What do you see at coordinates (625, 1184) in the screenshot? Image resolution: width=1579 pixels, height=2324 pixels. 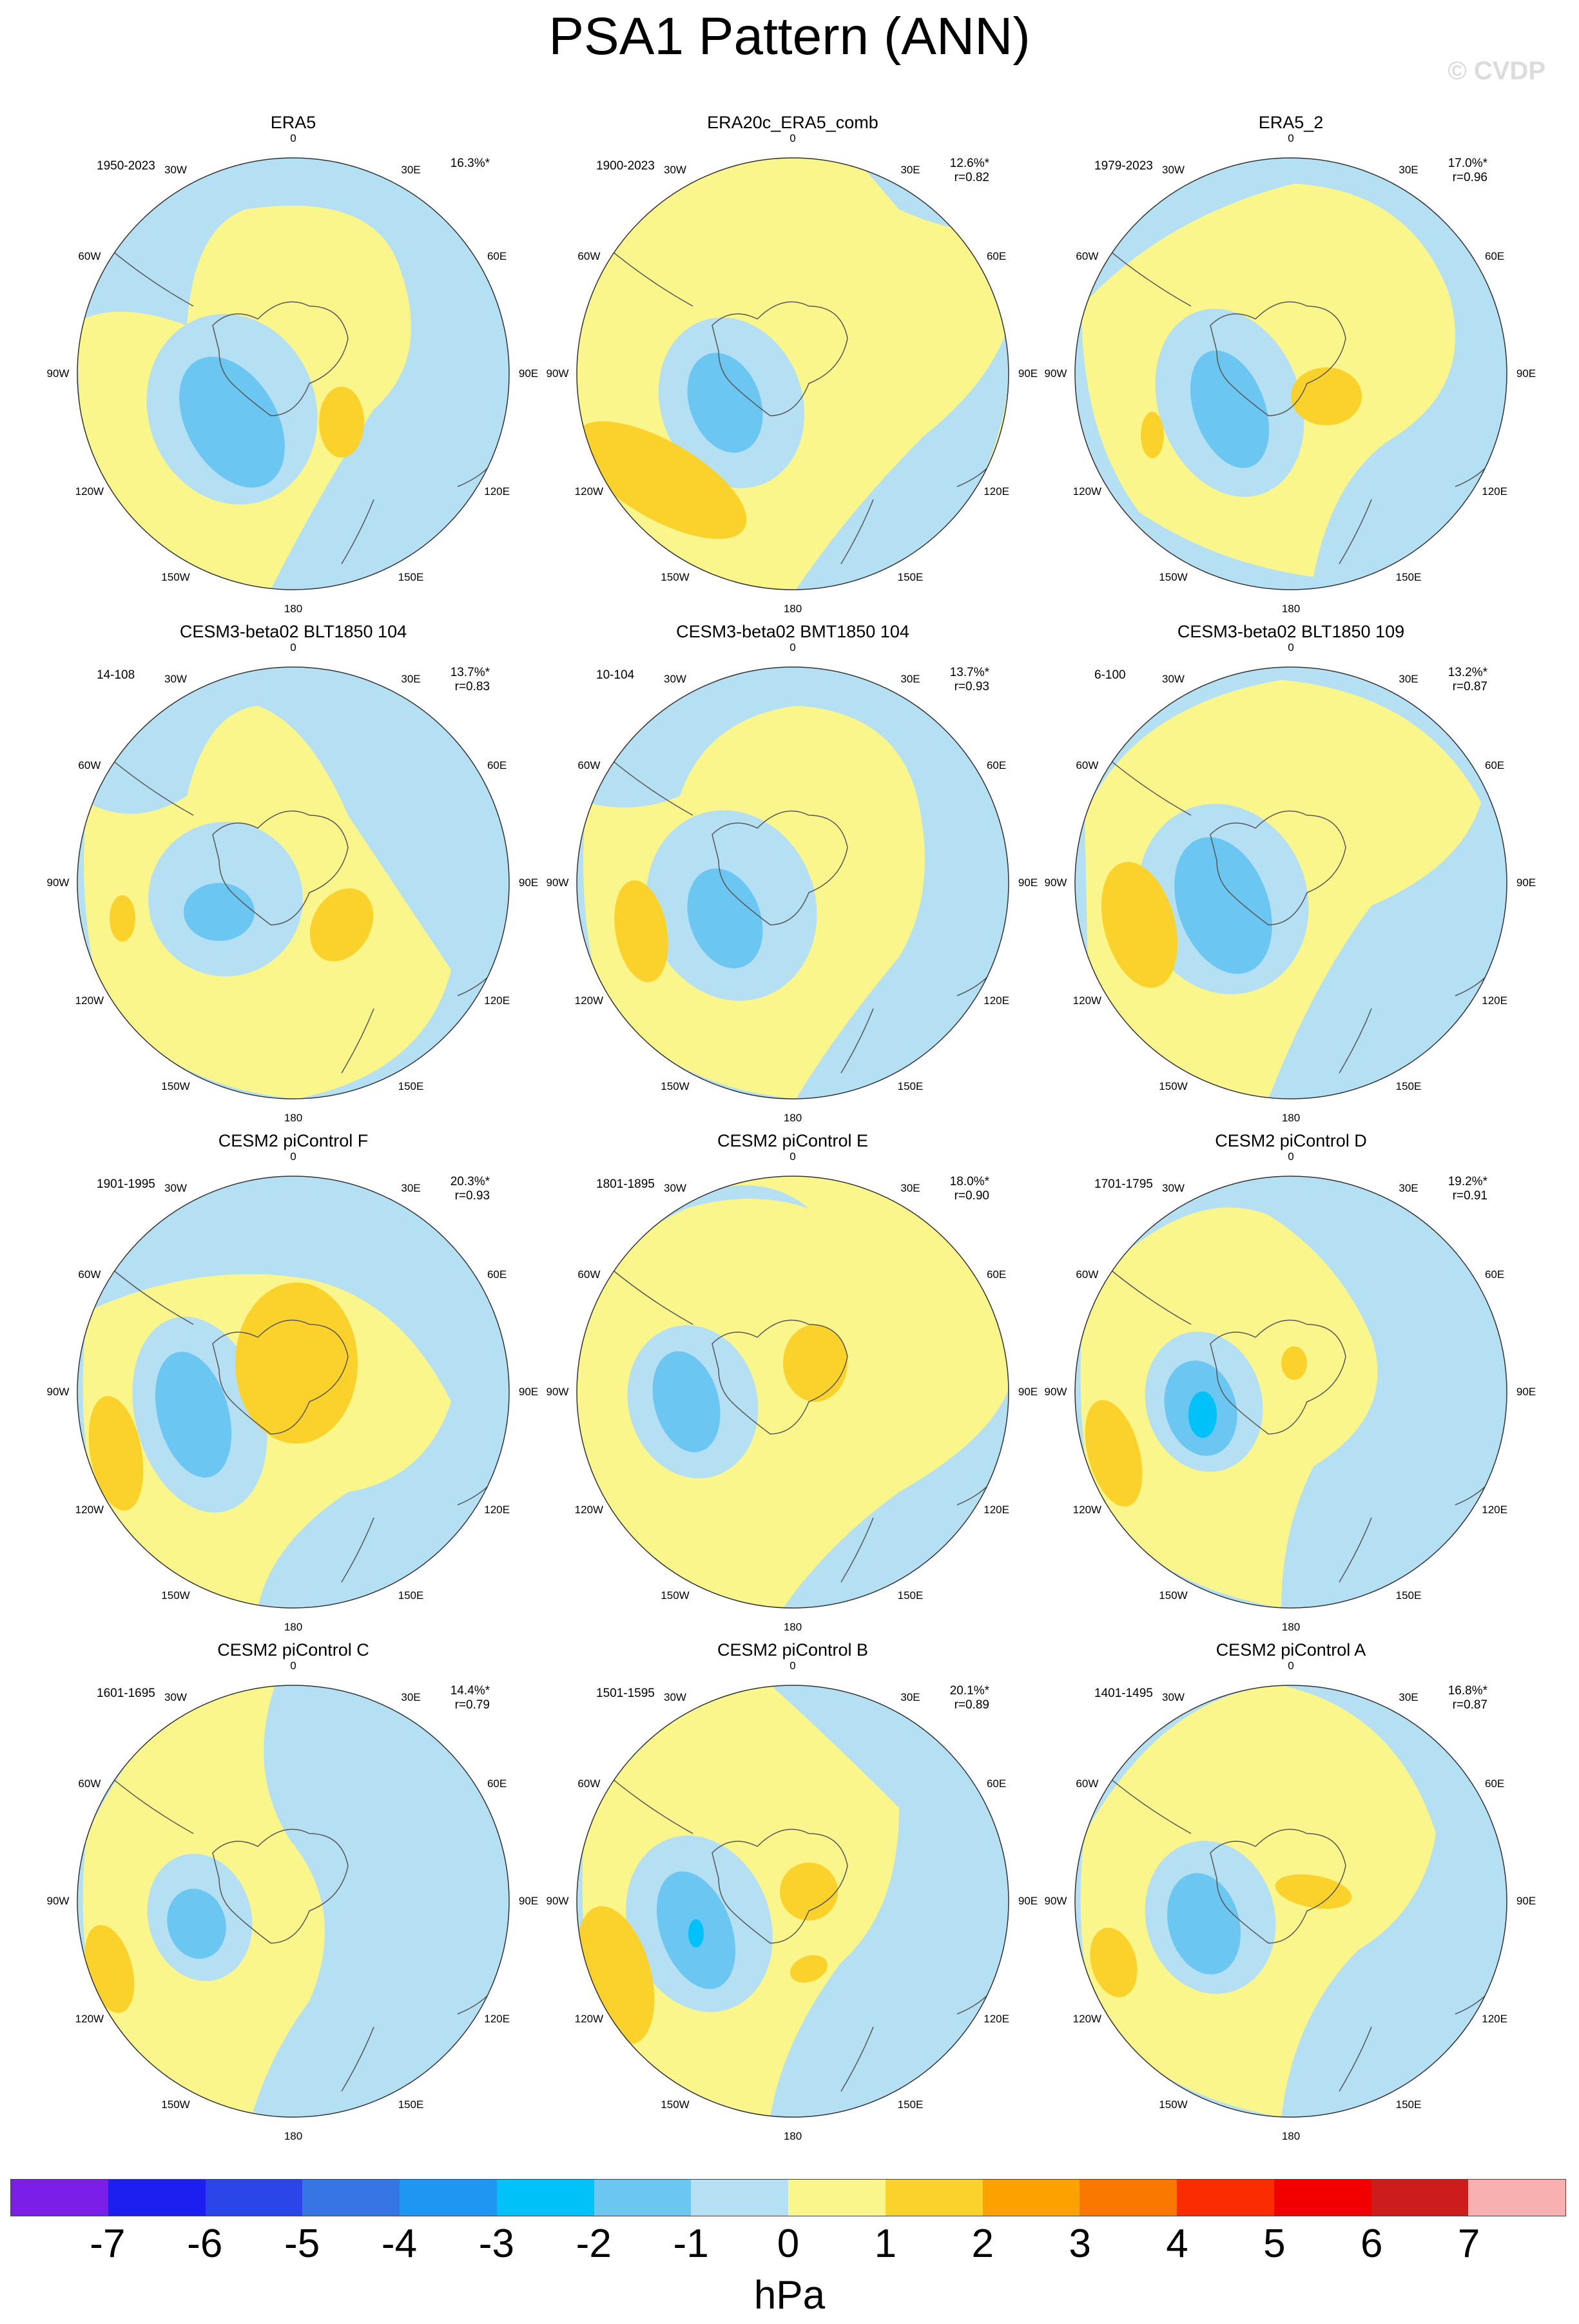 I see `panel-years: 1801-1895` at bounding box center [625, 1184].